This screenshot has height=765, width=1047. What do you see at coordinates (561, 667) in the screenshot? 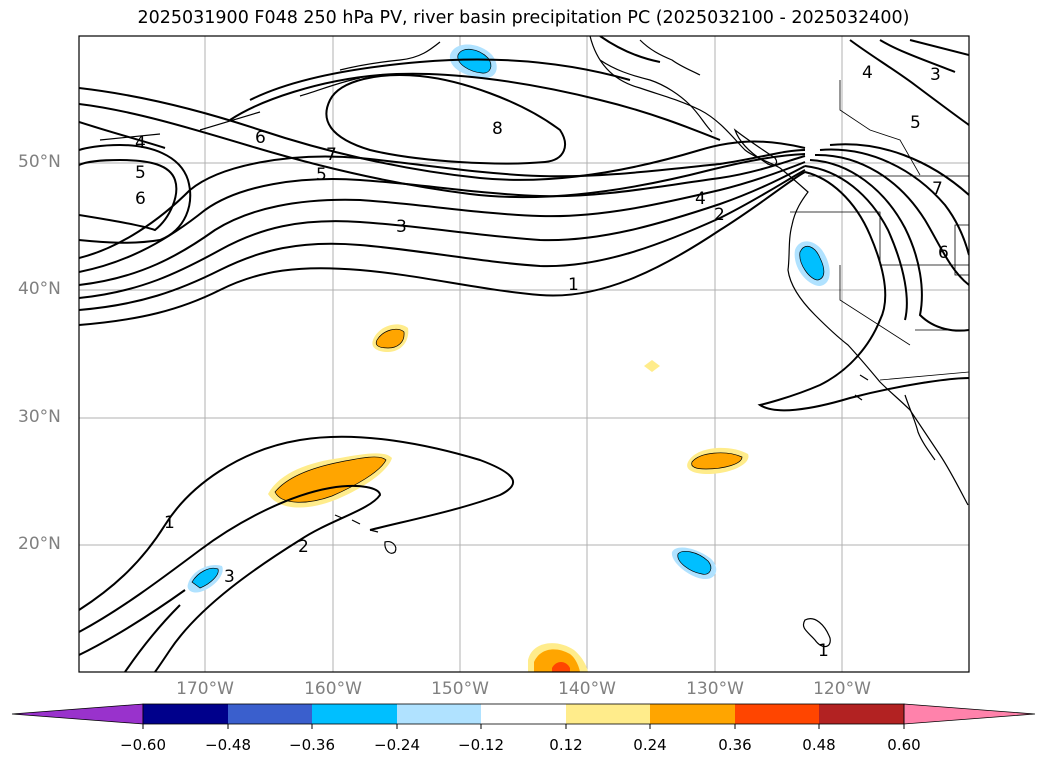
I see `precip-patch-pos-south-peak` at bounding box center [561, 667].